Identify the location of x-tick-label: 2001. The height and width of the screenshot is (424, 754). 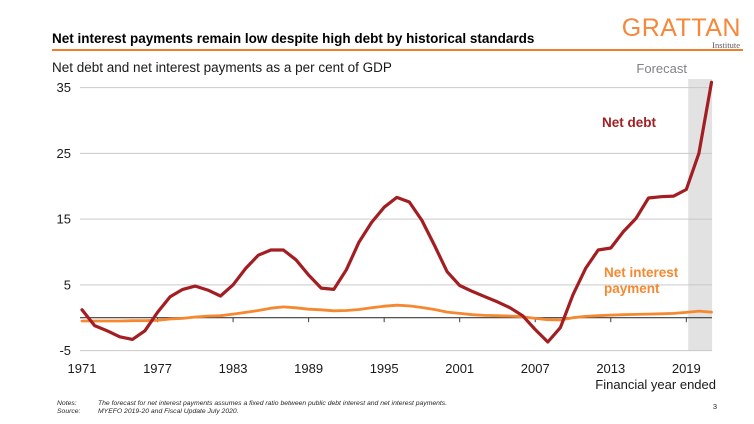
(459, 368).